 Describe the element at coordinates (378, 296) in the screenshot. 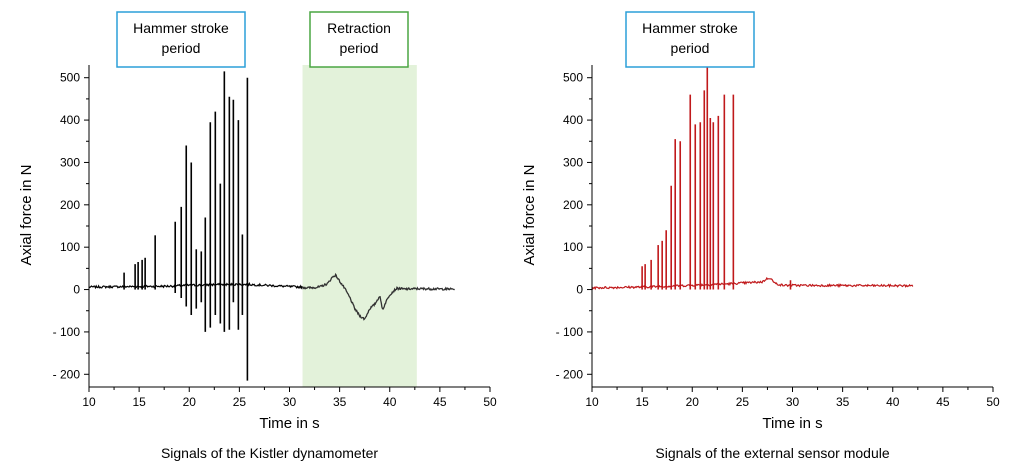

I see `retraction-signal-line` at that location.